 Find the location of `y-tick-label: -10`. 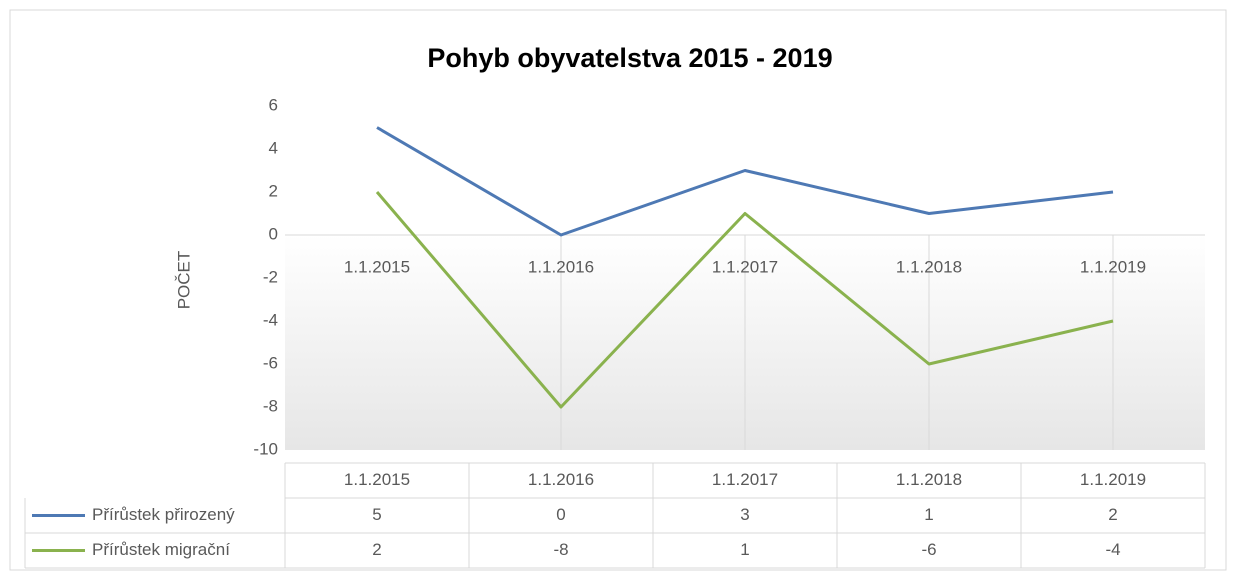

y-tick-label: -10 is located at coordinates (265, 448).